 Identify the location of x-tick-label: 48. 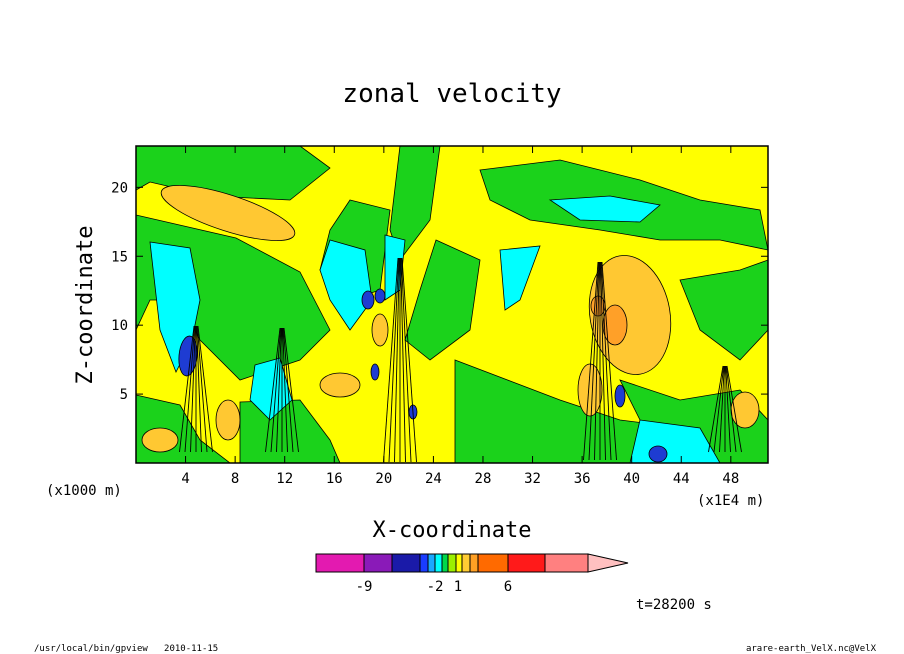
(730, 479).